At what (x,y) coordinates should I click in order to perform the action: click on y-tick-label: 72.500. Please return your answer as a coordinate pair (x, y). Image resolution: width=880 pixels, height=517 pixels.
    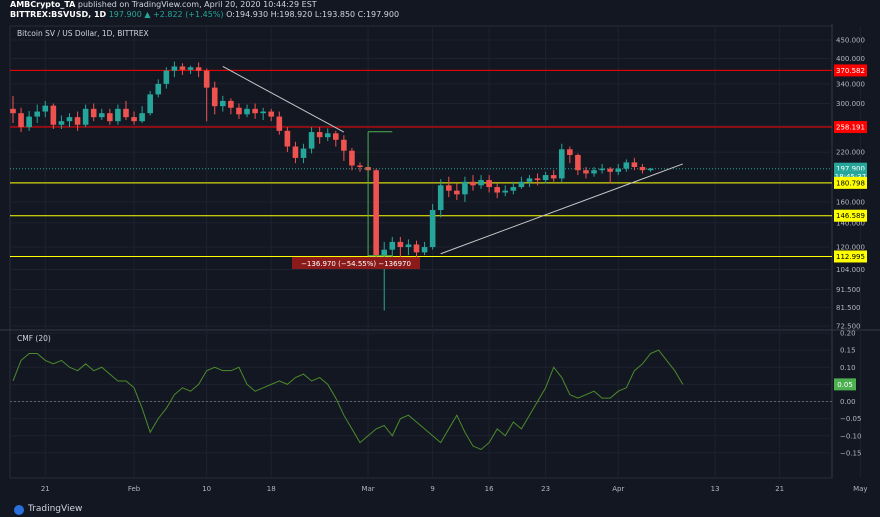
    Looking at the image, I should click on (848, 327).